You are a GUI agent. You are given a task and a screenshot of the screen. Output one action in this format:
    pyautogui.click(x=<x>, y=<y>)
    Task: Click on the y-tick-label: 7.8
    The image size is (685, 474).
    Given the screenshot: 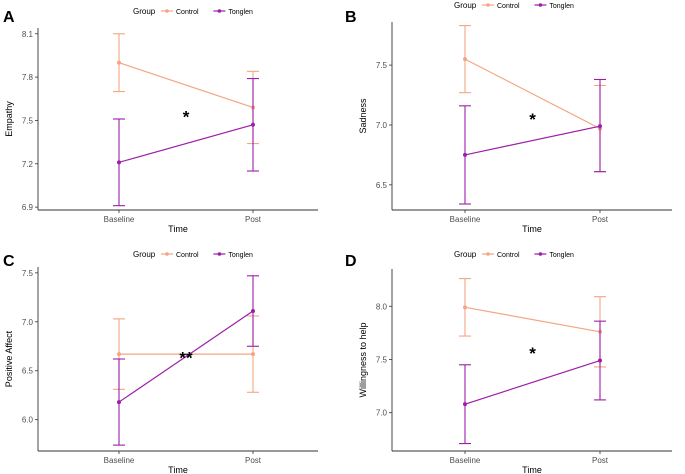 What is the action you would take?
    pyautogui.click(x=28, y=77)
    